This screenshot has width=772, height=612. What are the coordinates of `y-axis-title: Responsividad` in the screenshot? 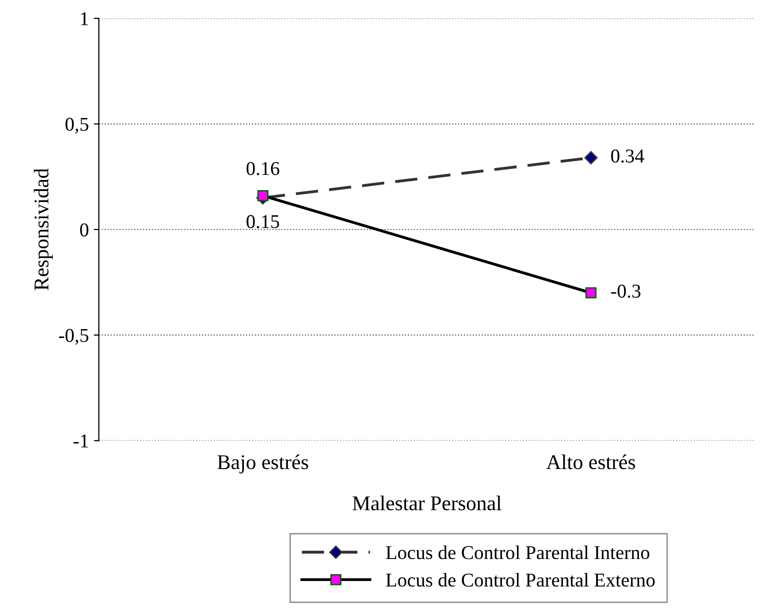 It's located at (43, 229).